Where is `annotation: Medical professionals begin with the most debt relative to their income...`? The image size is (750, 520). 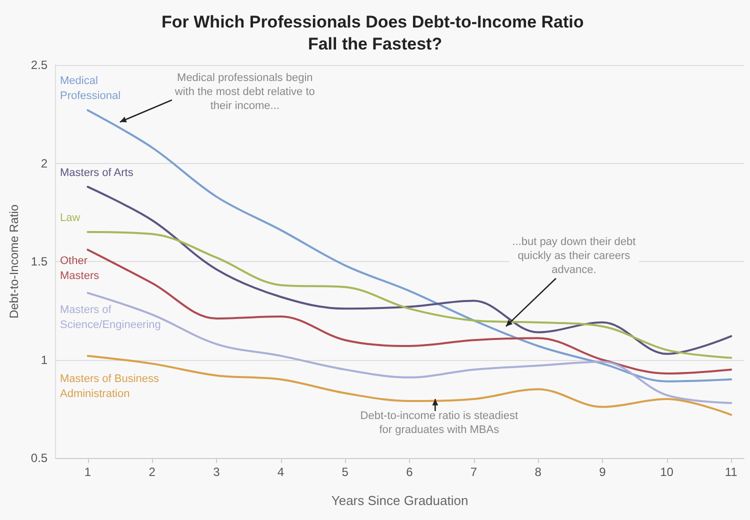 annotation: Medical professionals begin with the most debt relative to their income... is located at coordinates (245, 91).